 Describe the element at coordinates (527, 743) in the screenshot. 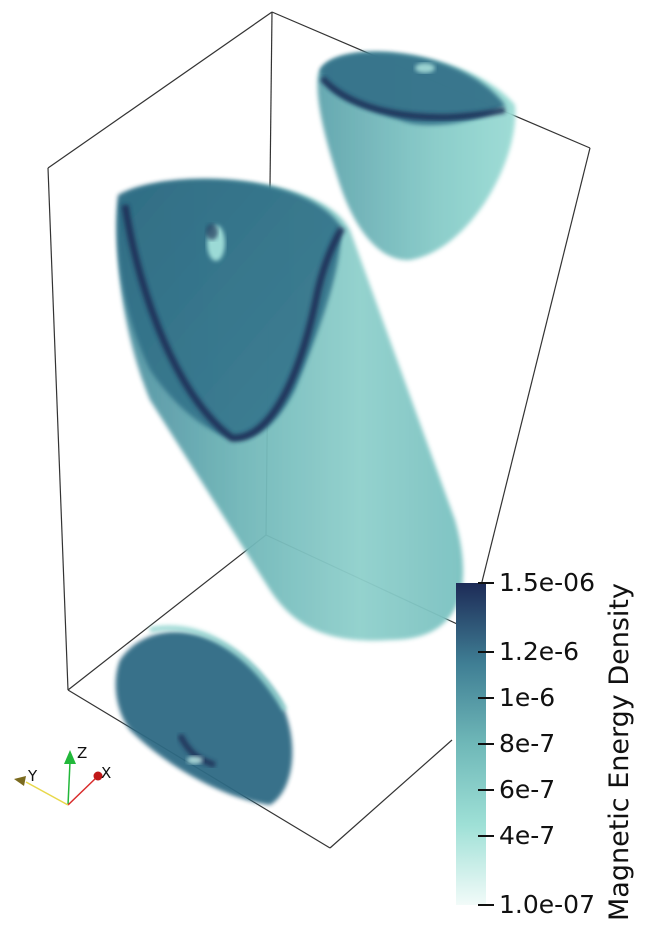

I see `colorbar-tick-label: 8e-7` at that location.